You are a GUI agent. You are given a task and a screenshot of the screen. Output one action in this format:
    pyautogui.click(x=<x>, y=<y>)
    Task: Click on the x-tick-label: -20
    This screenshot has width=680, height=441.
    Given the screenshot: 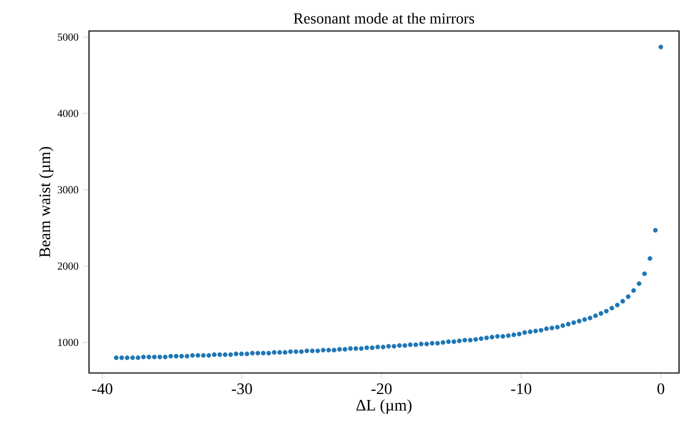 What is the action you would take?
    pyautogui.click(x=381, y=388)
    